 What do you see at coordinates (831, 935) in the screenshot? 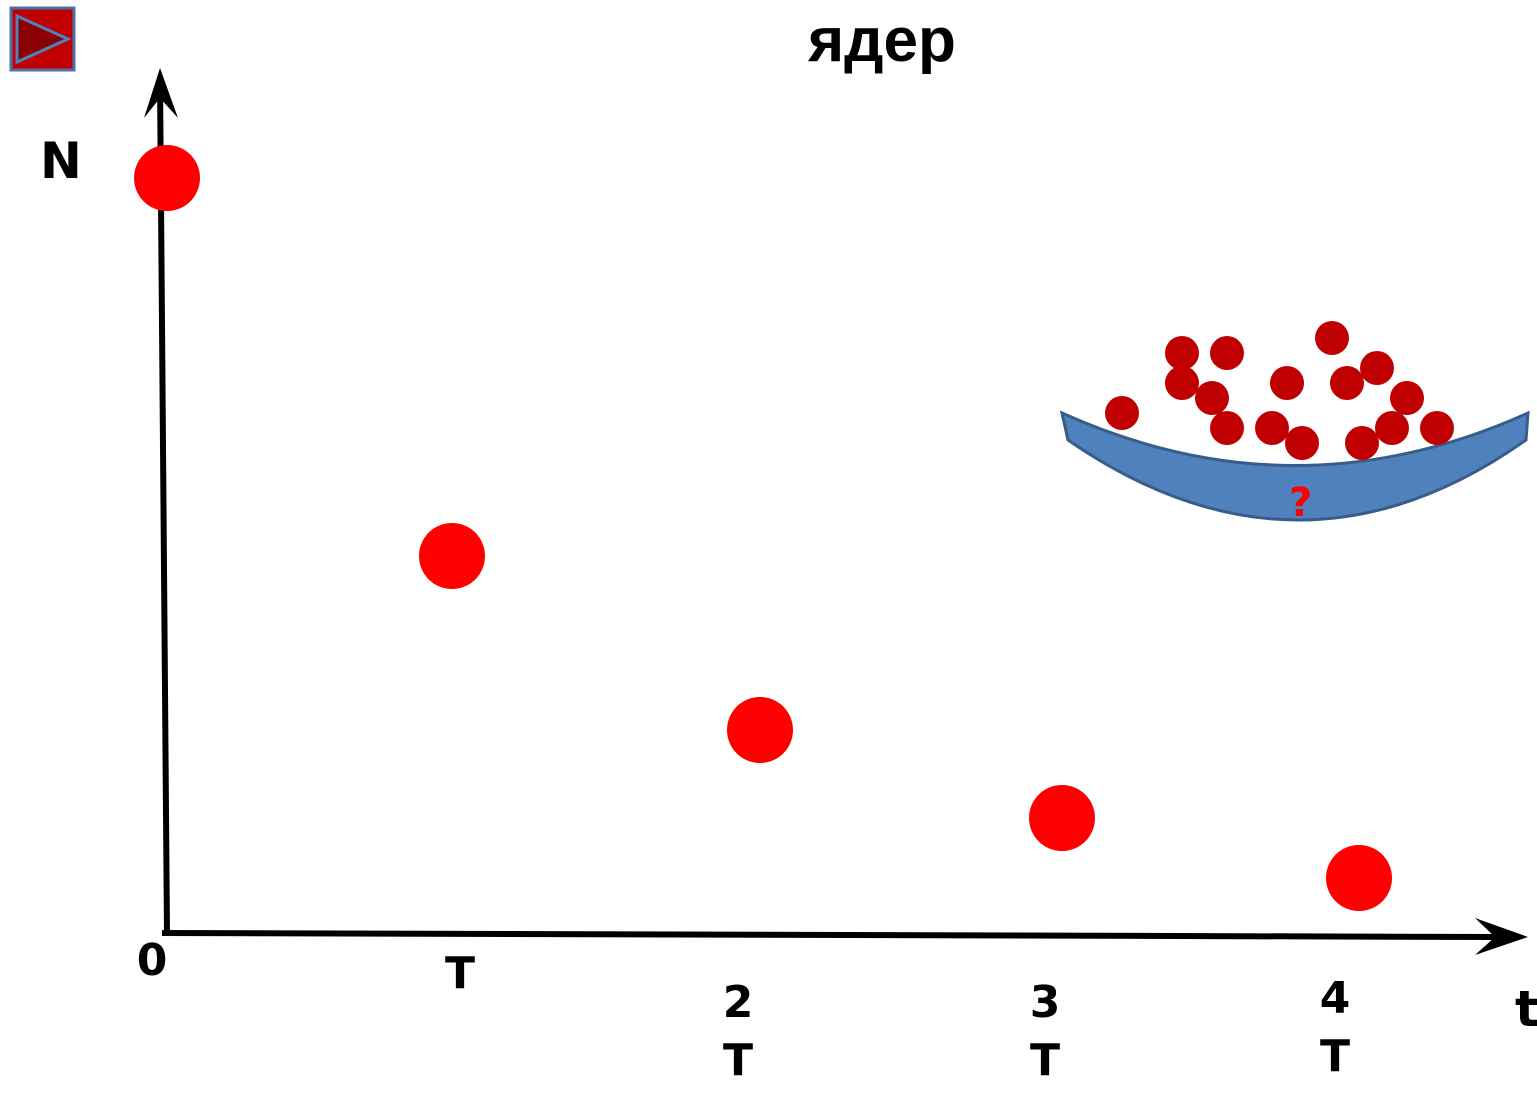
I see `x-axis` at bounding box center [831, 935].